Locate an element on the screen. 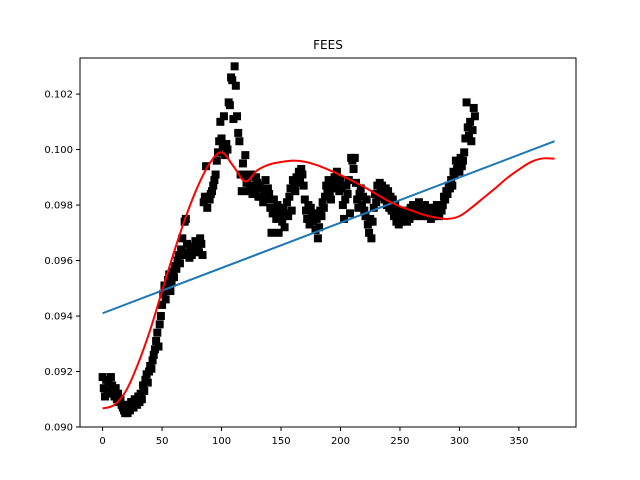 The width and height of the screenshot is (640, 480). x-tick-label: 250 is located at coordinates (399, 441).